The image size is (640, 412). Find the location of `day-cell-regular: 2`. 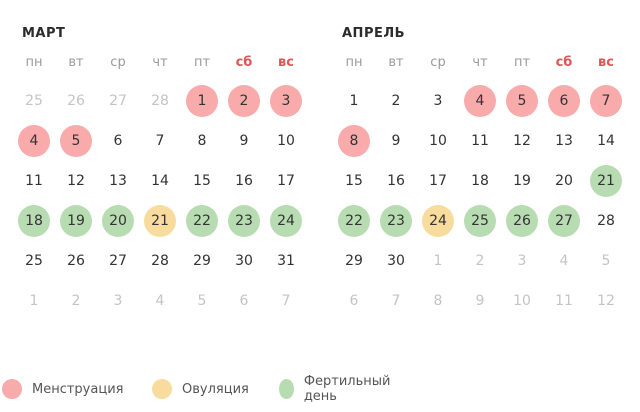

day-cell-regular: 2 is located at coordinates (396, 101).